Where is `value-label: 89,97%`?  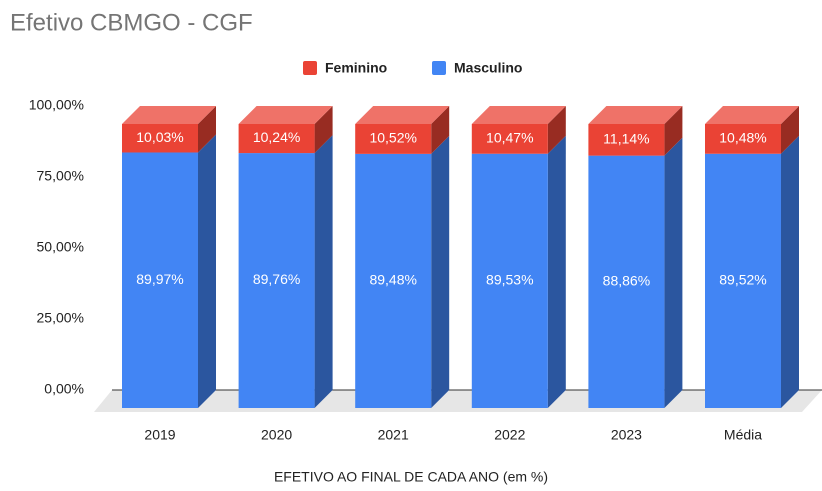 value-label: 89,97% is located at coordinates (159, 279).